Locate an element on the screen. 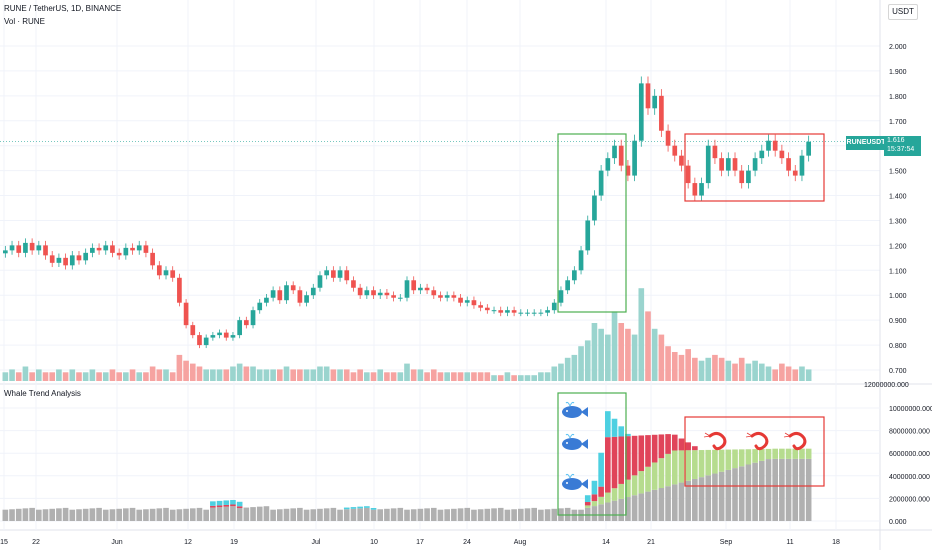  x-tick-label: 12 is located at coordinates (188, 542).